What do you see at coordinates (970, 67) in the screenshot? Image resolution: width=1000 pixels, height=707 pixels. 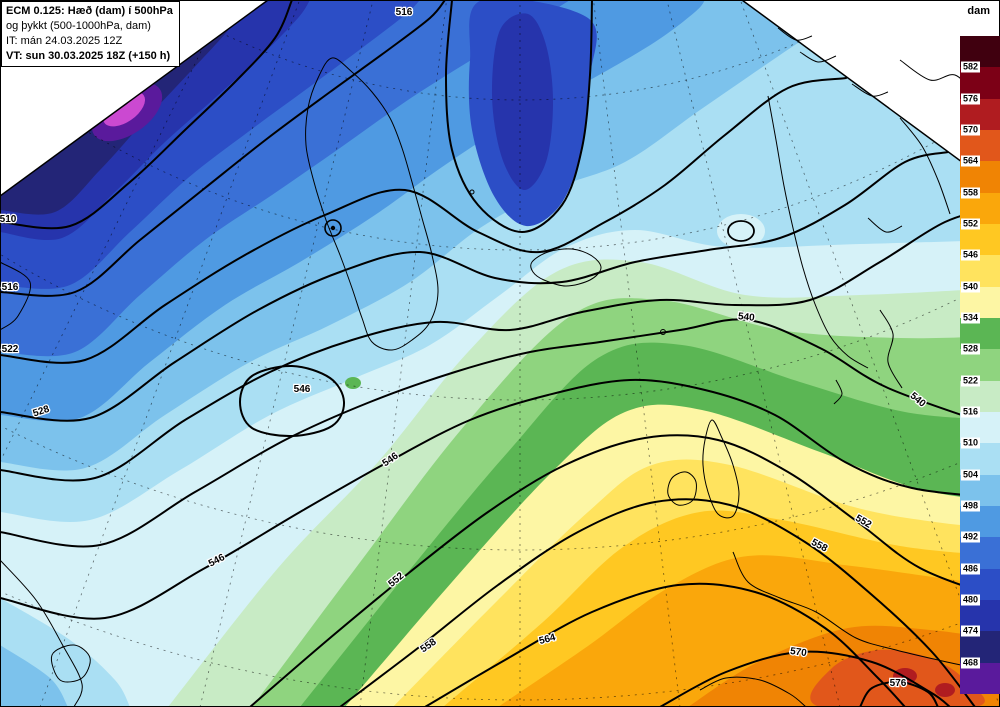 I see `legend-tick-label: 582` at bounding box center [970, 67].